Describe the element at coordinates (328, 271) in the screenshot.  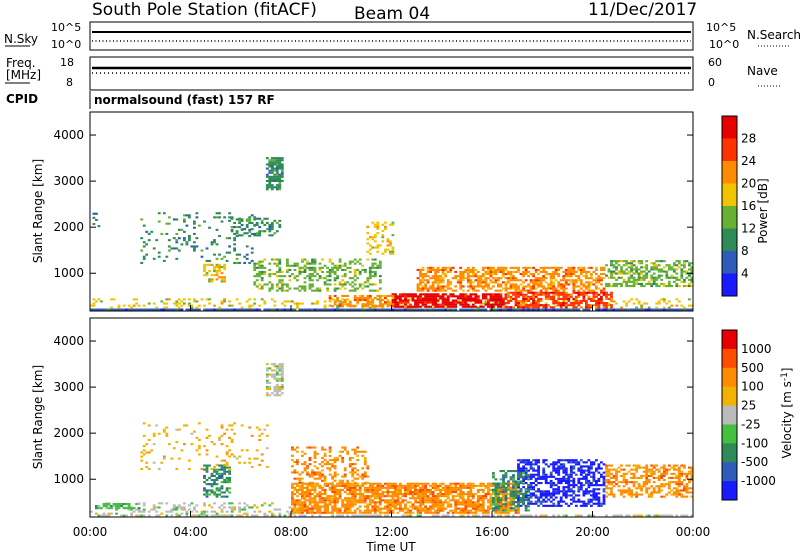
I see `power-cell-2057` at that location.